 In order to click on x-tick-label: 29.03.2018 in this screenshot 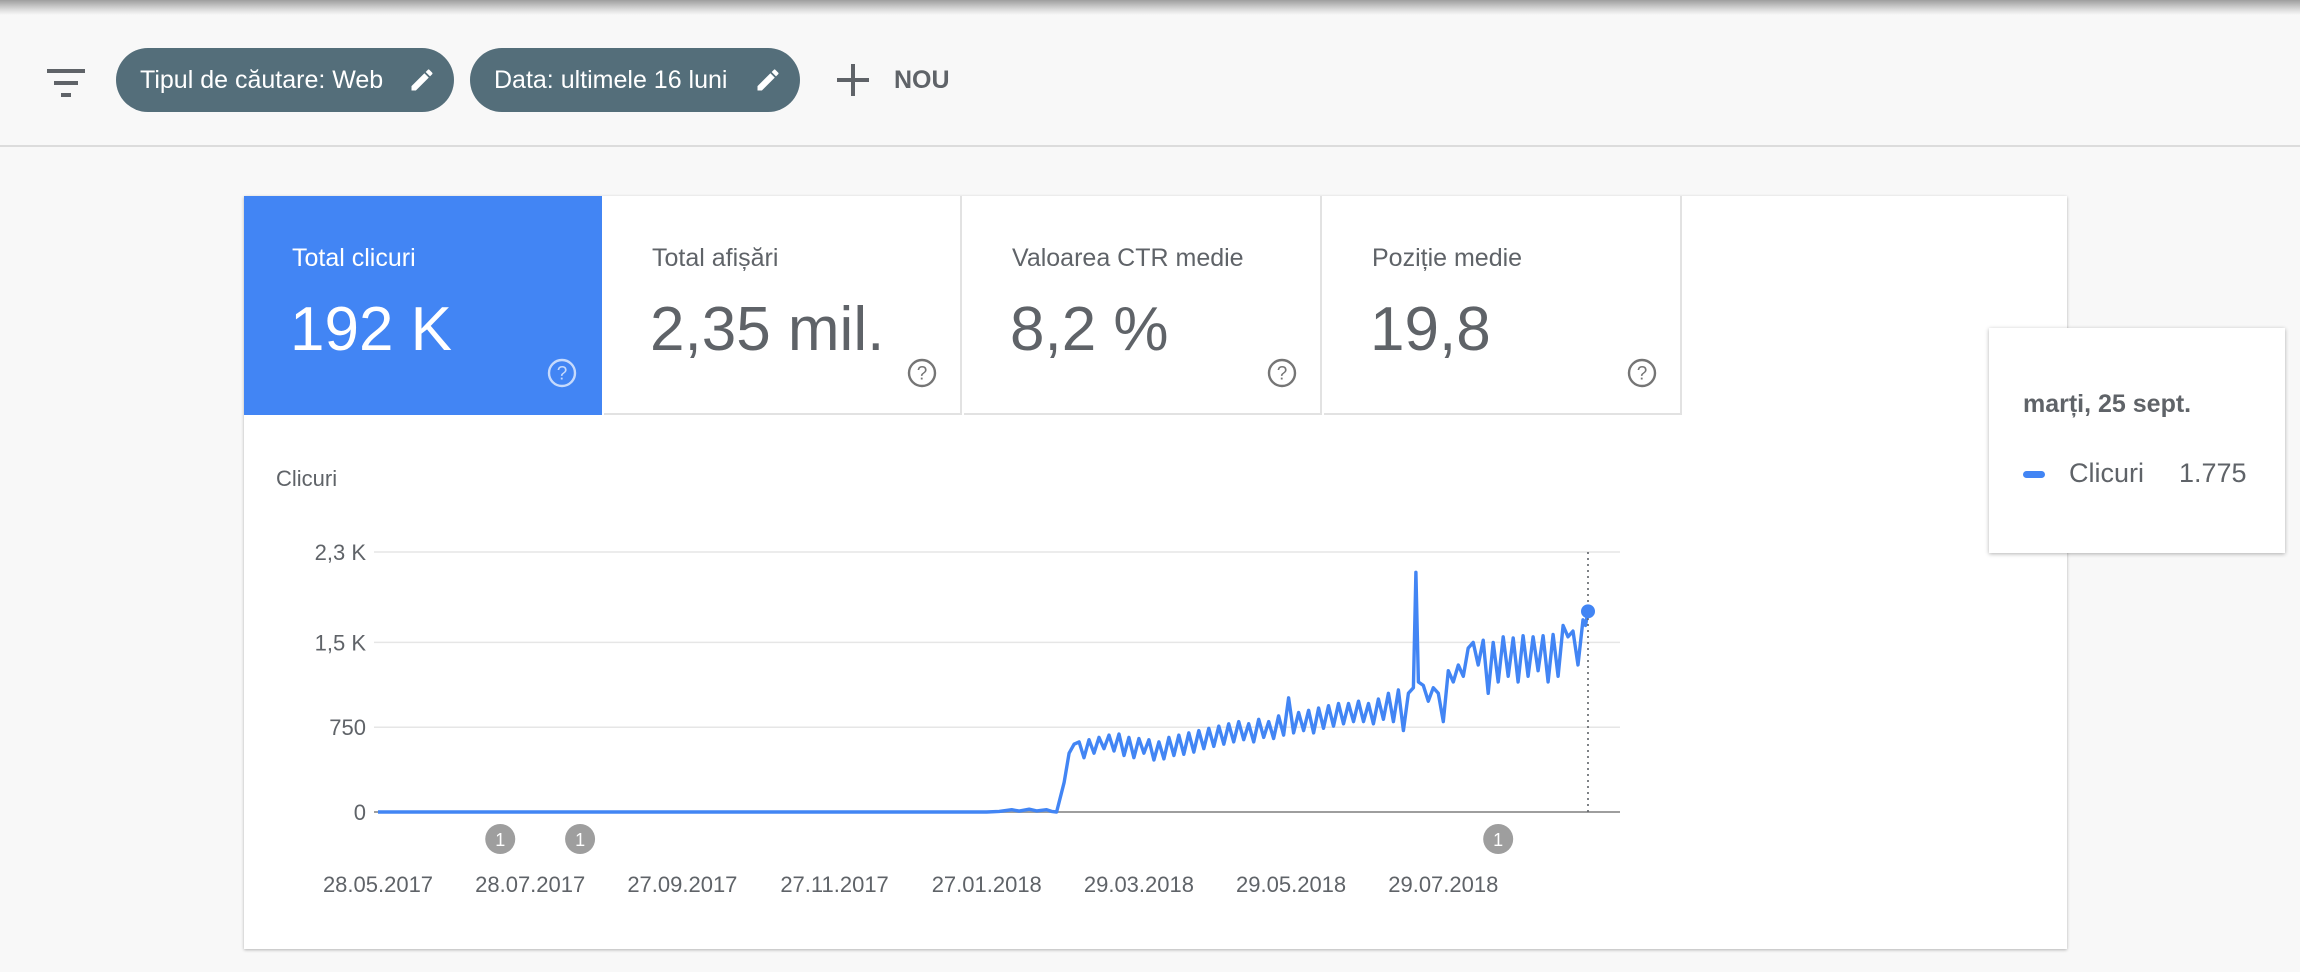, I will do `click(1139, 884)`.